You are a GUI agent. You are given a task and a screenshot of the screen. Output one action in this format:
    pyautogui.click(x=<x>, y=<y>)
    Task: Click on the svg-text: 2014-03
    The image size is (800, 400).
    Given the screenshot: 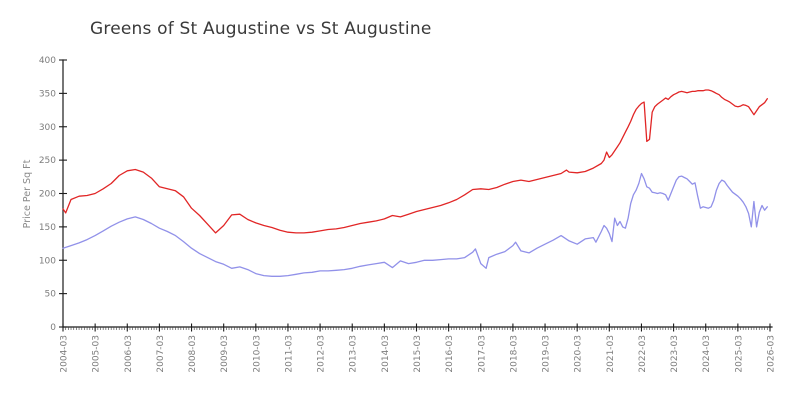 What is the action you would take?
    pyautogui.click(x=386, y=354)
    